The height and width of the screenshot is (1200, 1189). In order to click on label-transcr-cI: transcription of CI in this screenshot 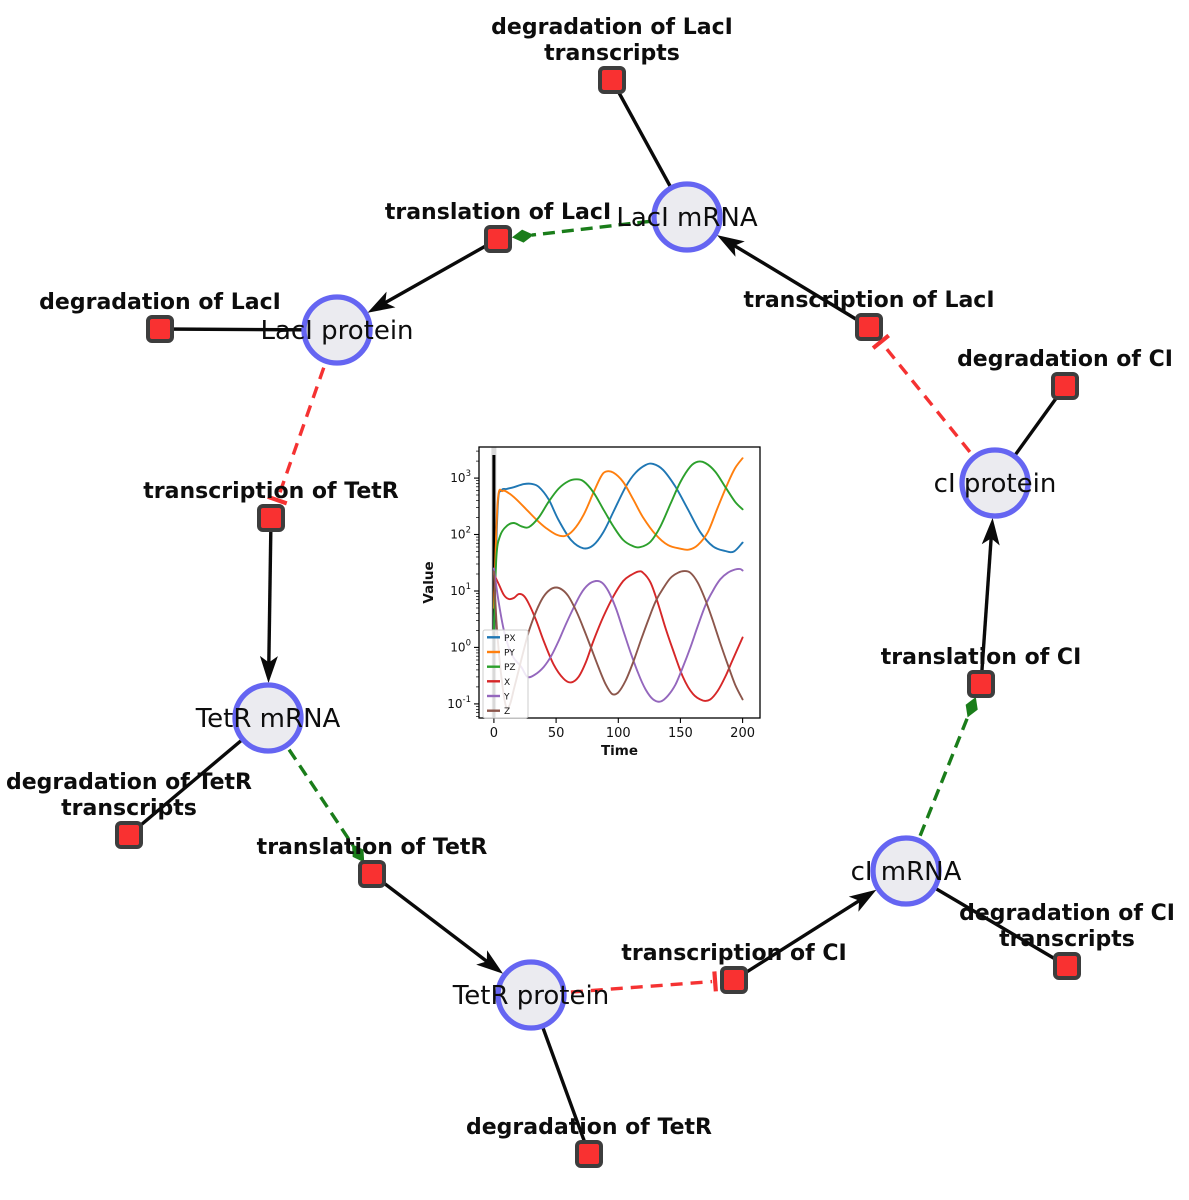, I will do `click(733, 953)`.